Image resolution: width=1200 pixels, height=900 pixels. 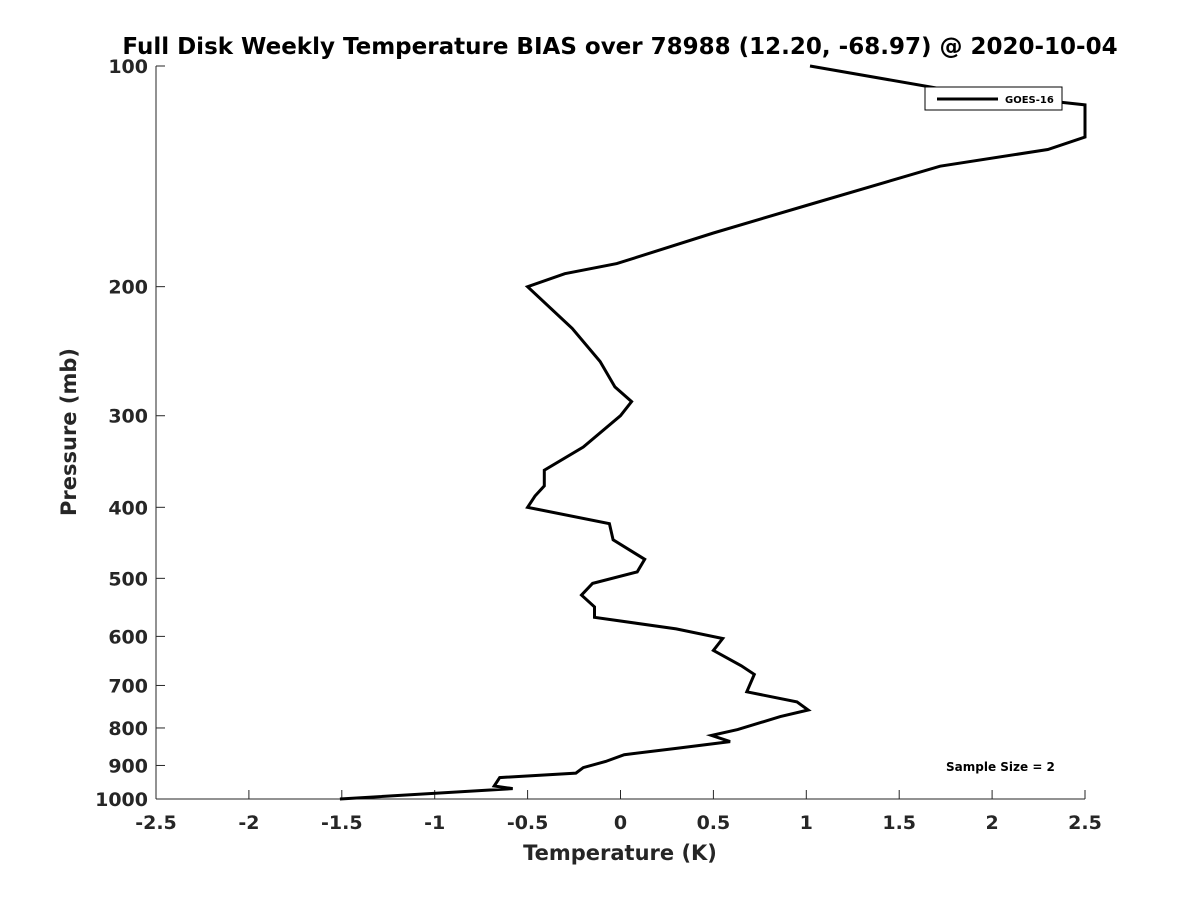 What do you see at coordinates (342, 823) in the screenshot?
I see `x-tick-label: -1.5` at bounding box center [342, 823].